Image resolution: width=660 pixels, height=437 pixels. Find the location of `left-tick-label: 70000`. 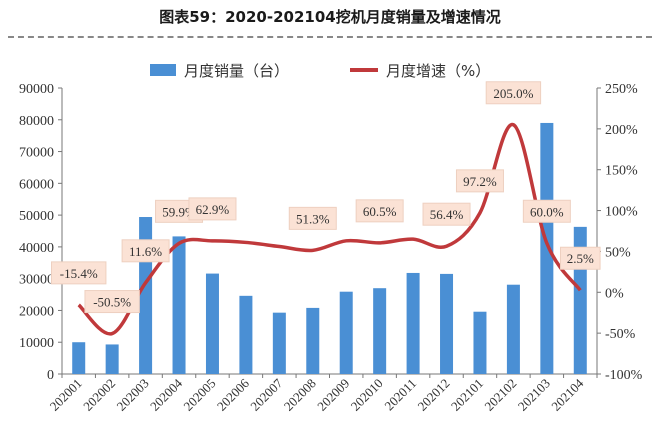

left-tick-label: 70000 is located at coordinates (36, 153).